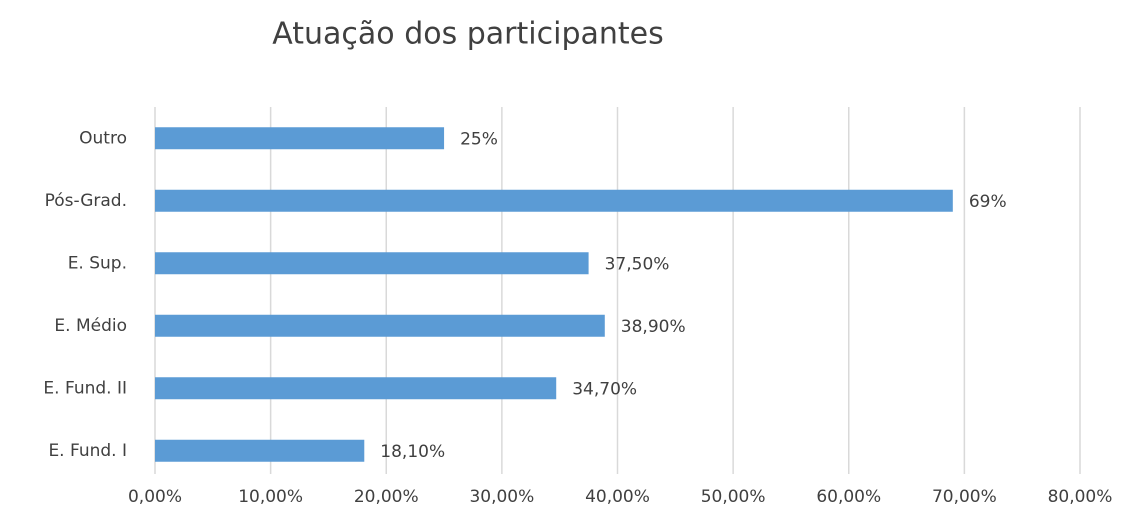  I want to click on x-tick-label: 0,00%, so click(155, 497).